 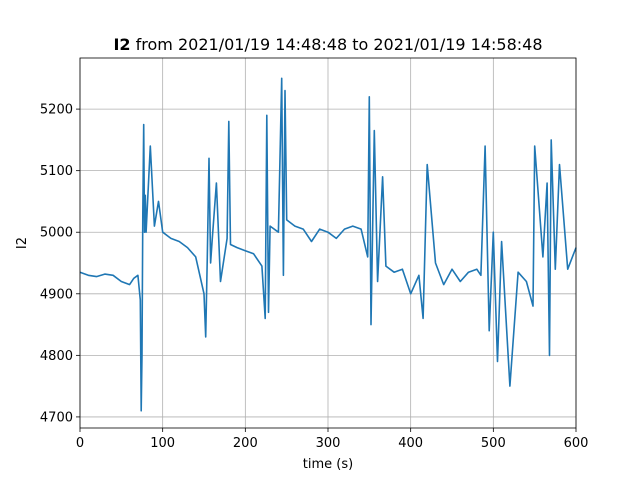 What do you see at coordinates (56, 356) in the screenshot?
I see `y-tick-label: 4800` at bounding box center [56, 356].